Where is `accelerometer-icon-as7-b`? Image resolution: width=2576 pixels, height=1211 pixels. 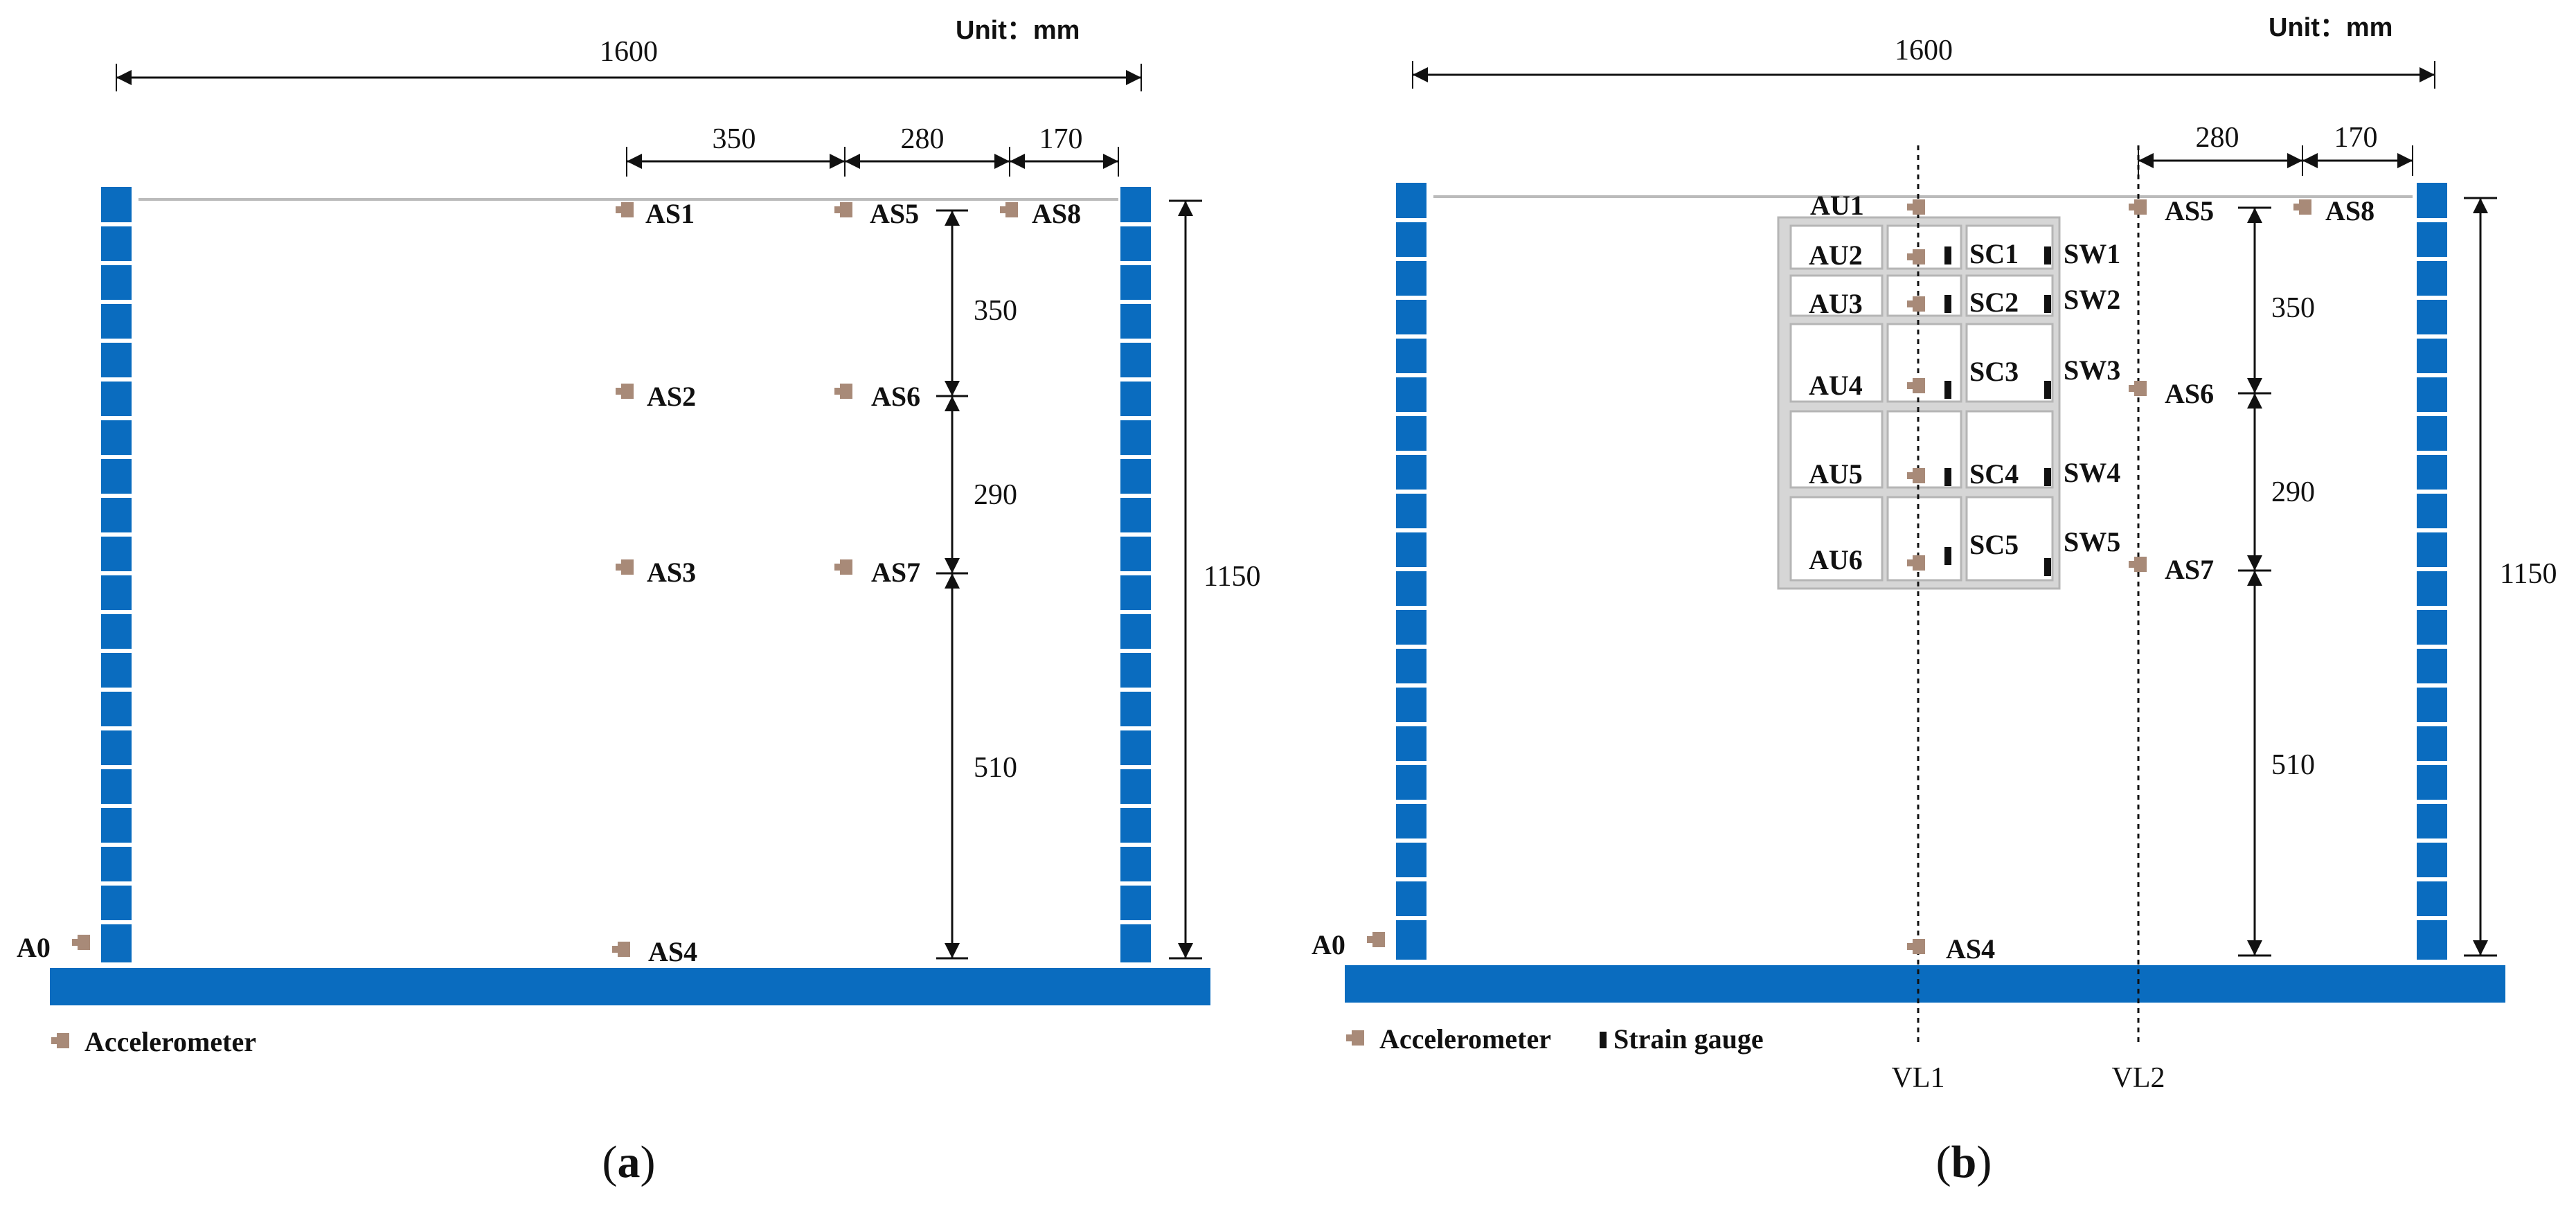 accelerometer-icon-as7-b is located at coordinates (2138, 564).